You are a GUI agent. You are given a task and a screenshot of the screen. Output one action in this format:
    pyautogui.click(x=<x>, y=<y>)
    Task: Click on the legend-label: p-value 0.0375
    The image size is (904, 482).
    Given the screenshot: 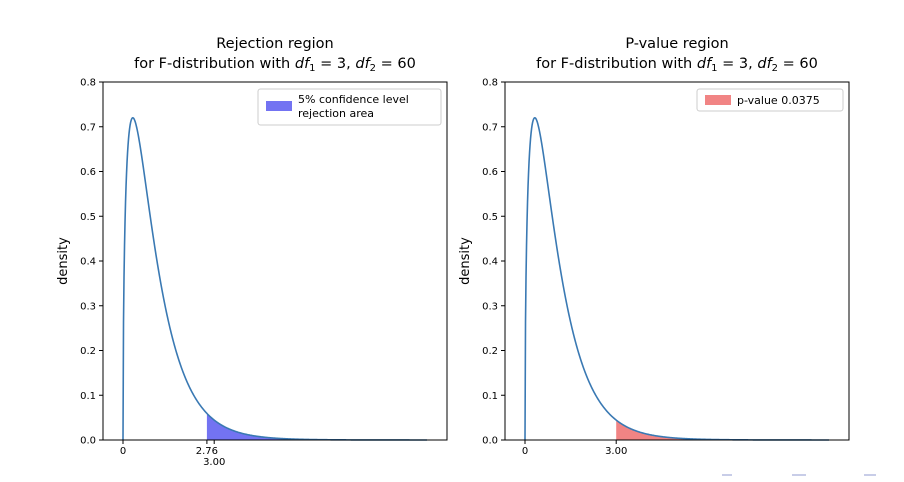 What is the action you would take?
    pyautogui.click(x=778, y=100)
    